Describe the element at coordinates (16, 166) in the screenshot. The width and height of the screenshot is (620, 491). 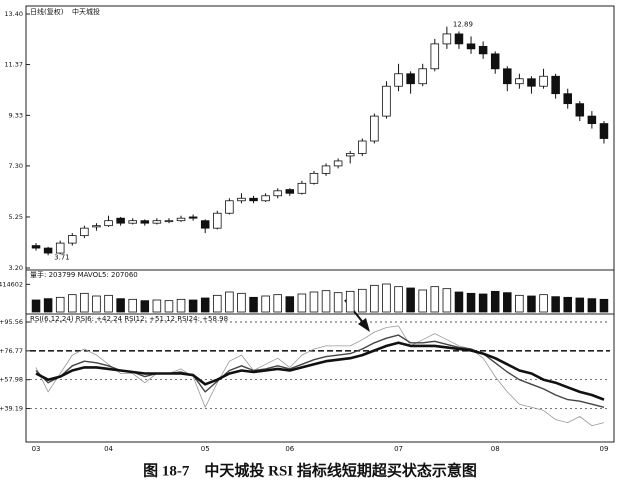
I see `y-tick-label: 7.30` at that location.